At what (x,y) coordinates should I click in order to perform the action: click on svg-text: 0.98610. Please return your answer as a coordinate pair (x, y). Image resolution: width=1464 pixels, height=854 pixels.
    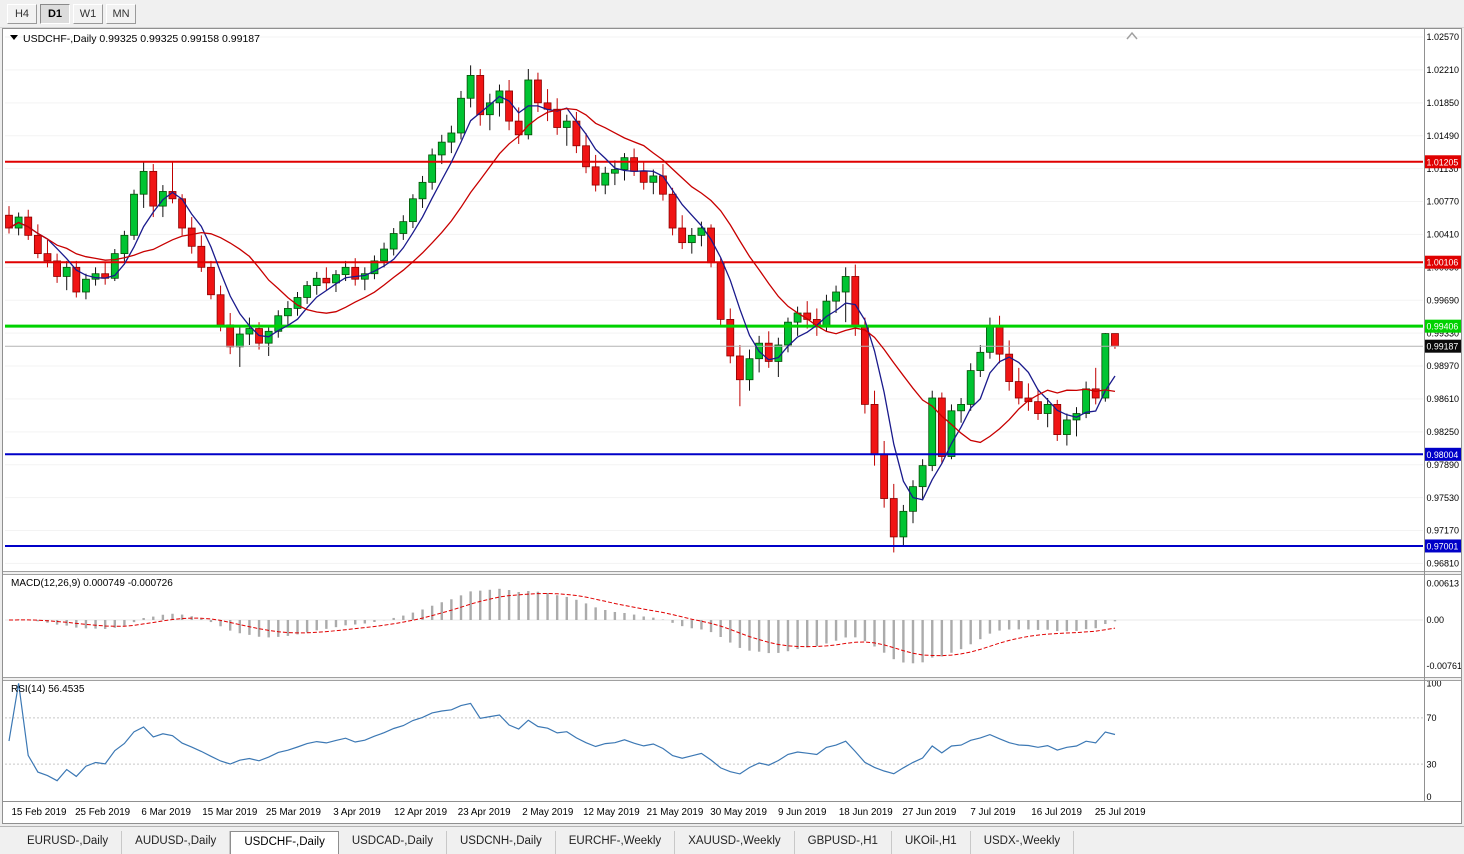
    Looking at the image, I should click on (1443, 399).